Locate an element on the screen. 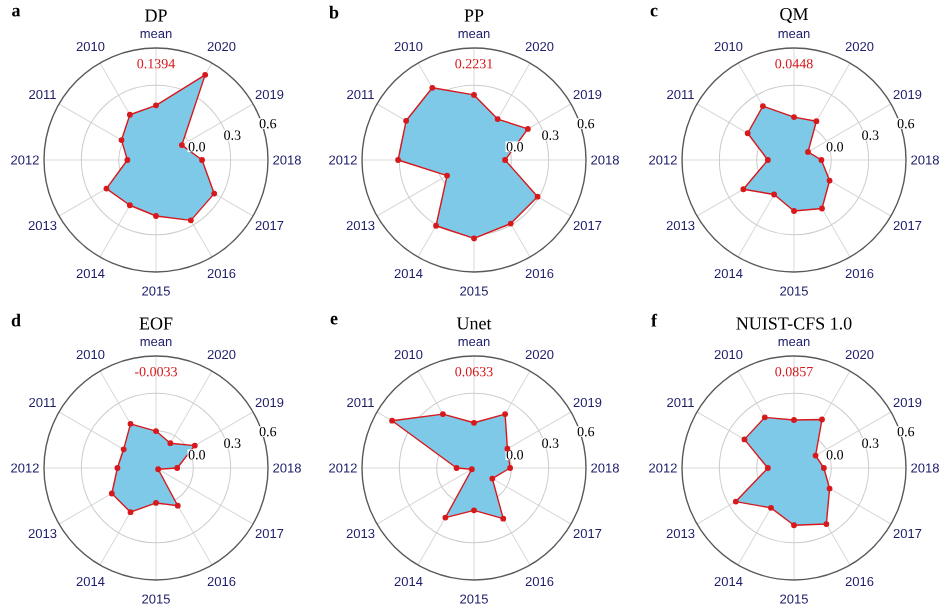 This screenshot has height=612, width=948. text: c is located at coordinates (654, 12).